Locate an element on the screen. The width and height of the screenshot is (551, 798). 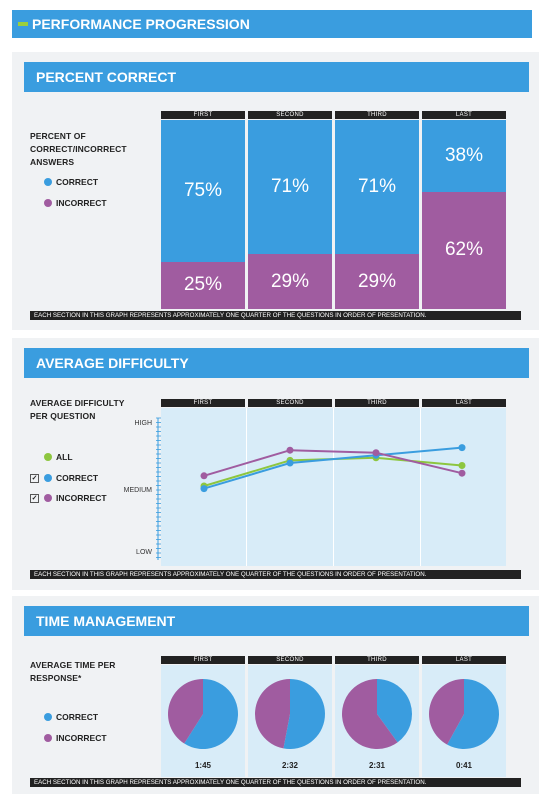
time-col-head-last: LAST is located at coordinates (464, 660).